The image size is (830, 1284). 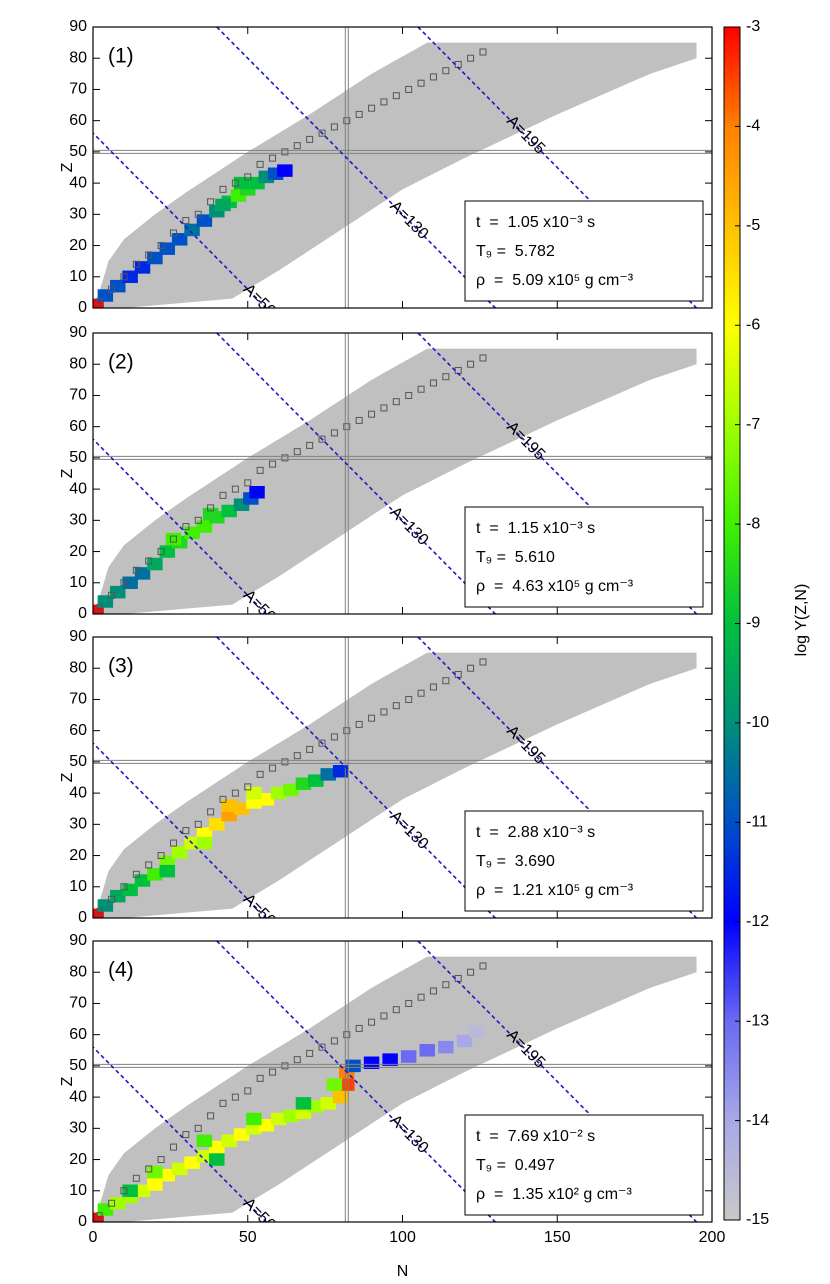 What do you see at coordinates (555, 890) in the screenshot?
I see `info-text: ρ = 1.21 x10⁵ g cm⁻³` at bounding box center [555, 890].